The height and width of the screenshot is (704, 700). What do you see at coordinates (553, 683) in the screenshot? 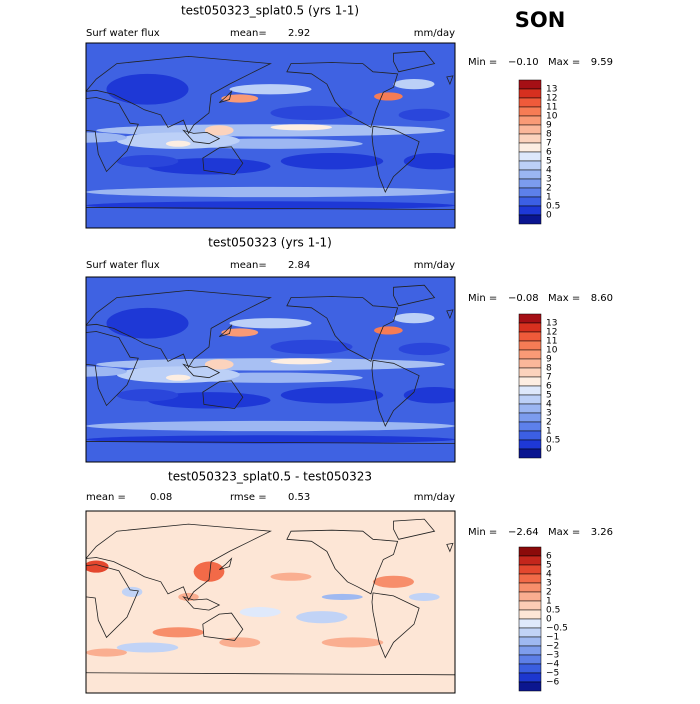
I see `colorbar-label: −6` at bounding box center [553, 683].